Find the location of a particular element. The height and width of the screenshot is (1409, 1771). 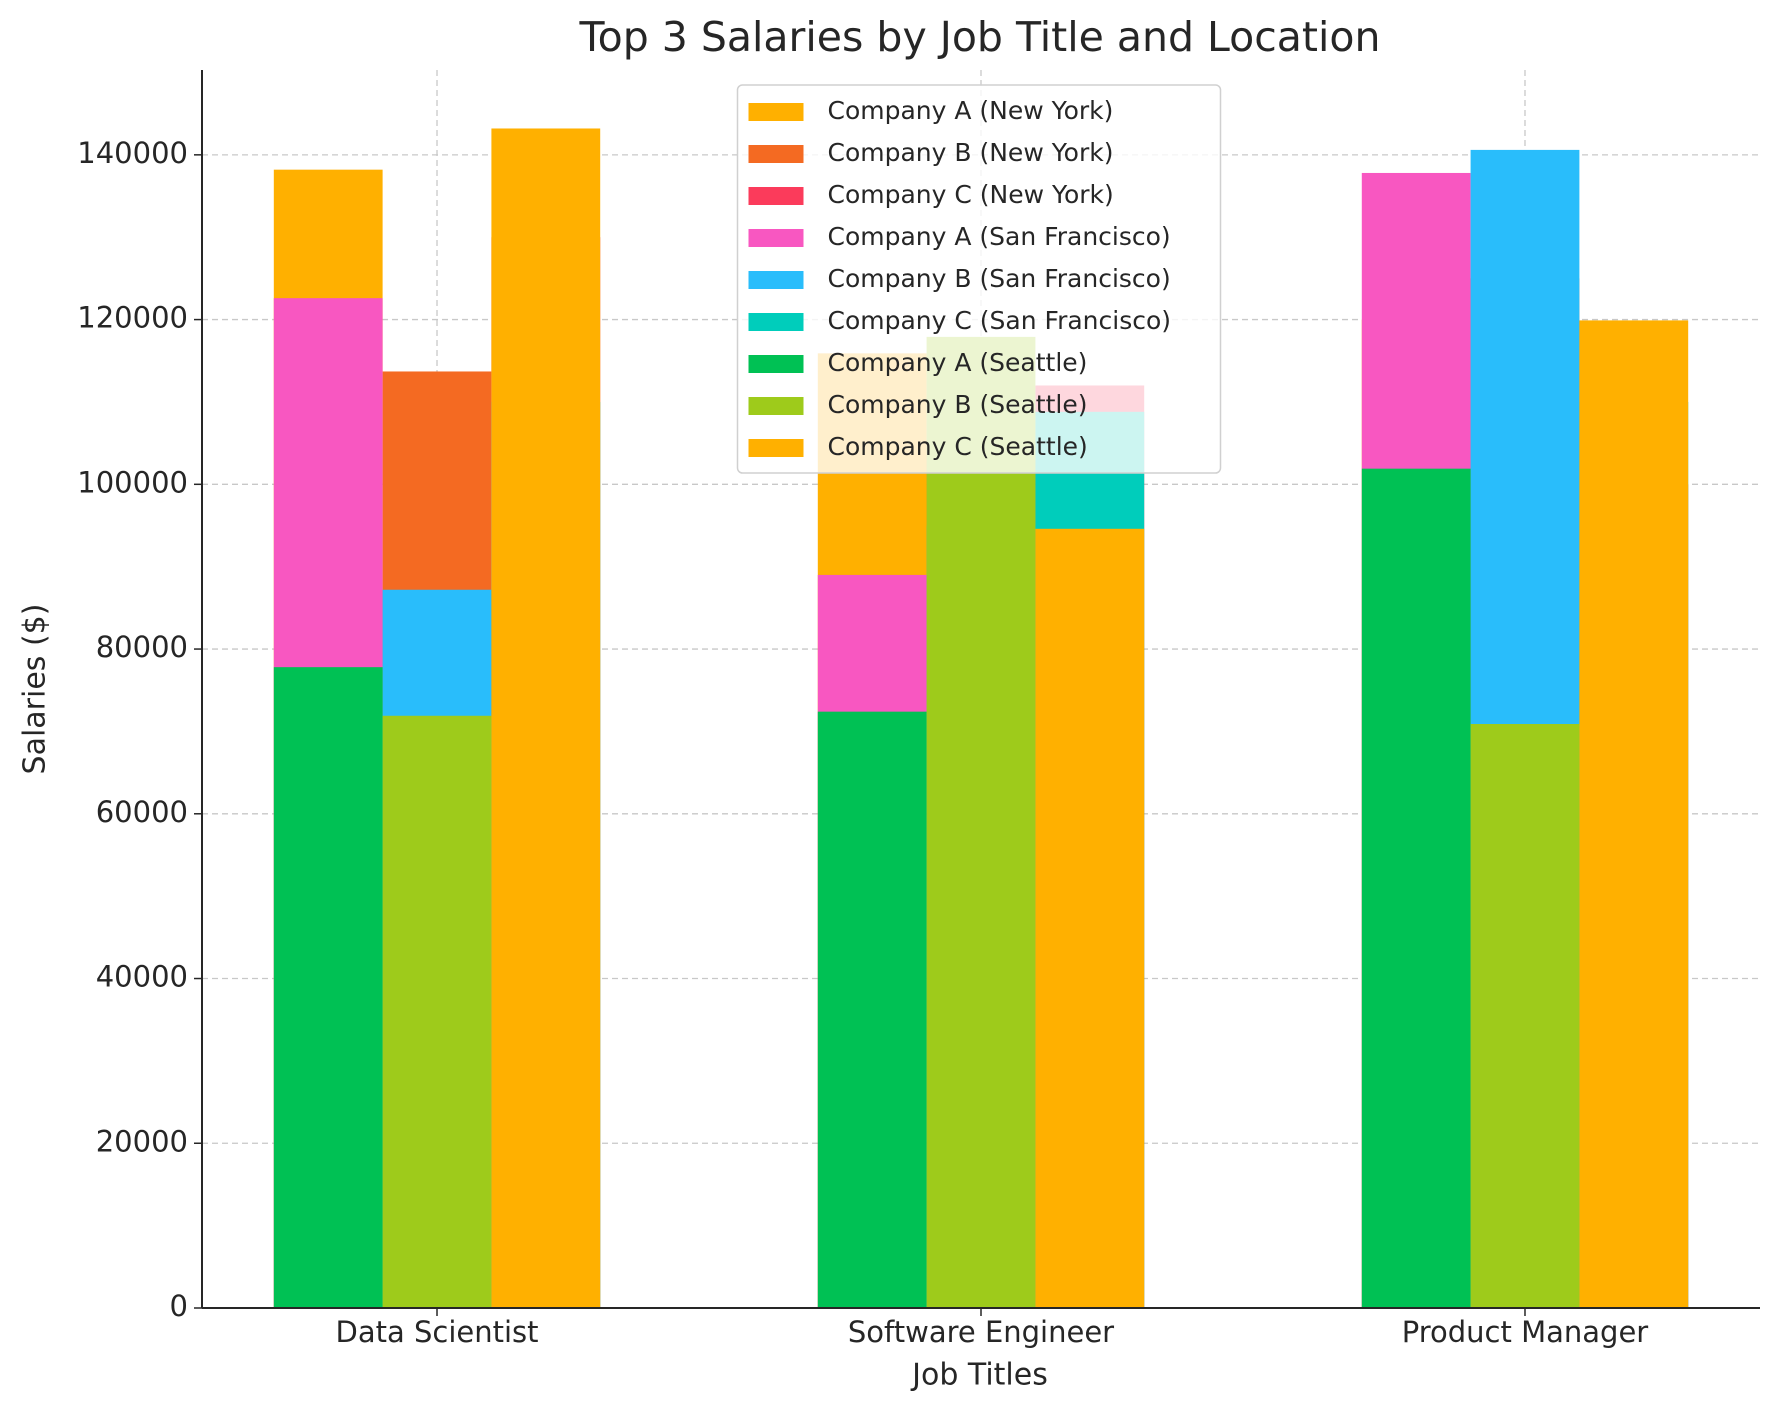

legend-label: Company A (San Francisco) is located at coordinates (999, 236).